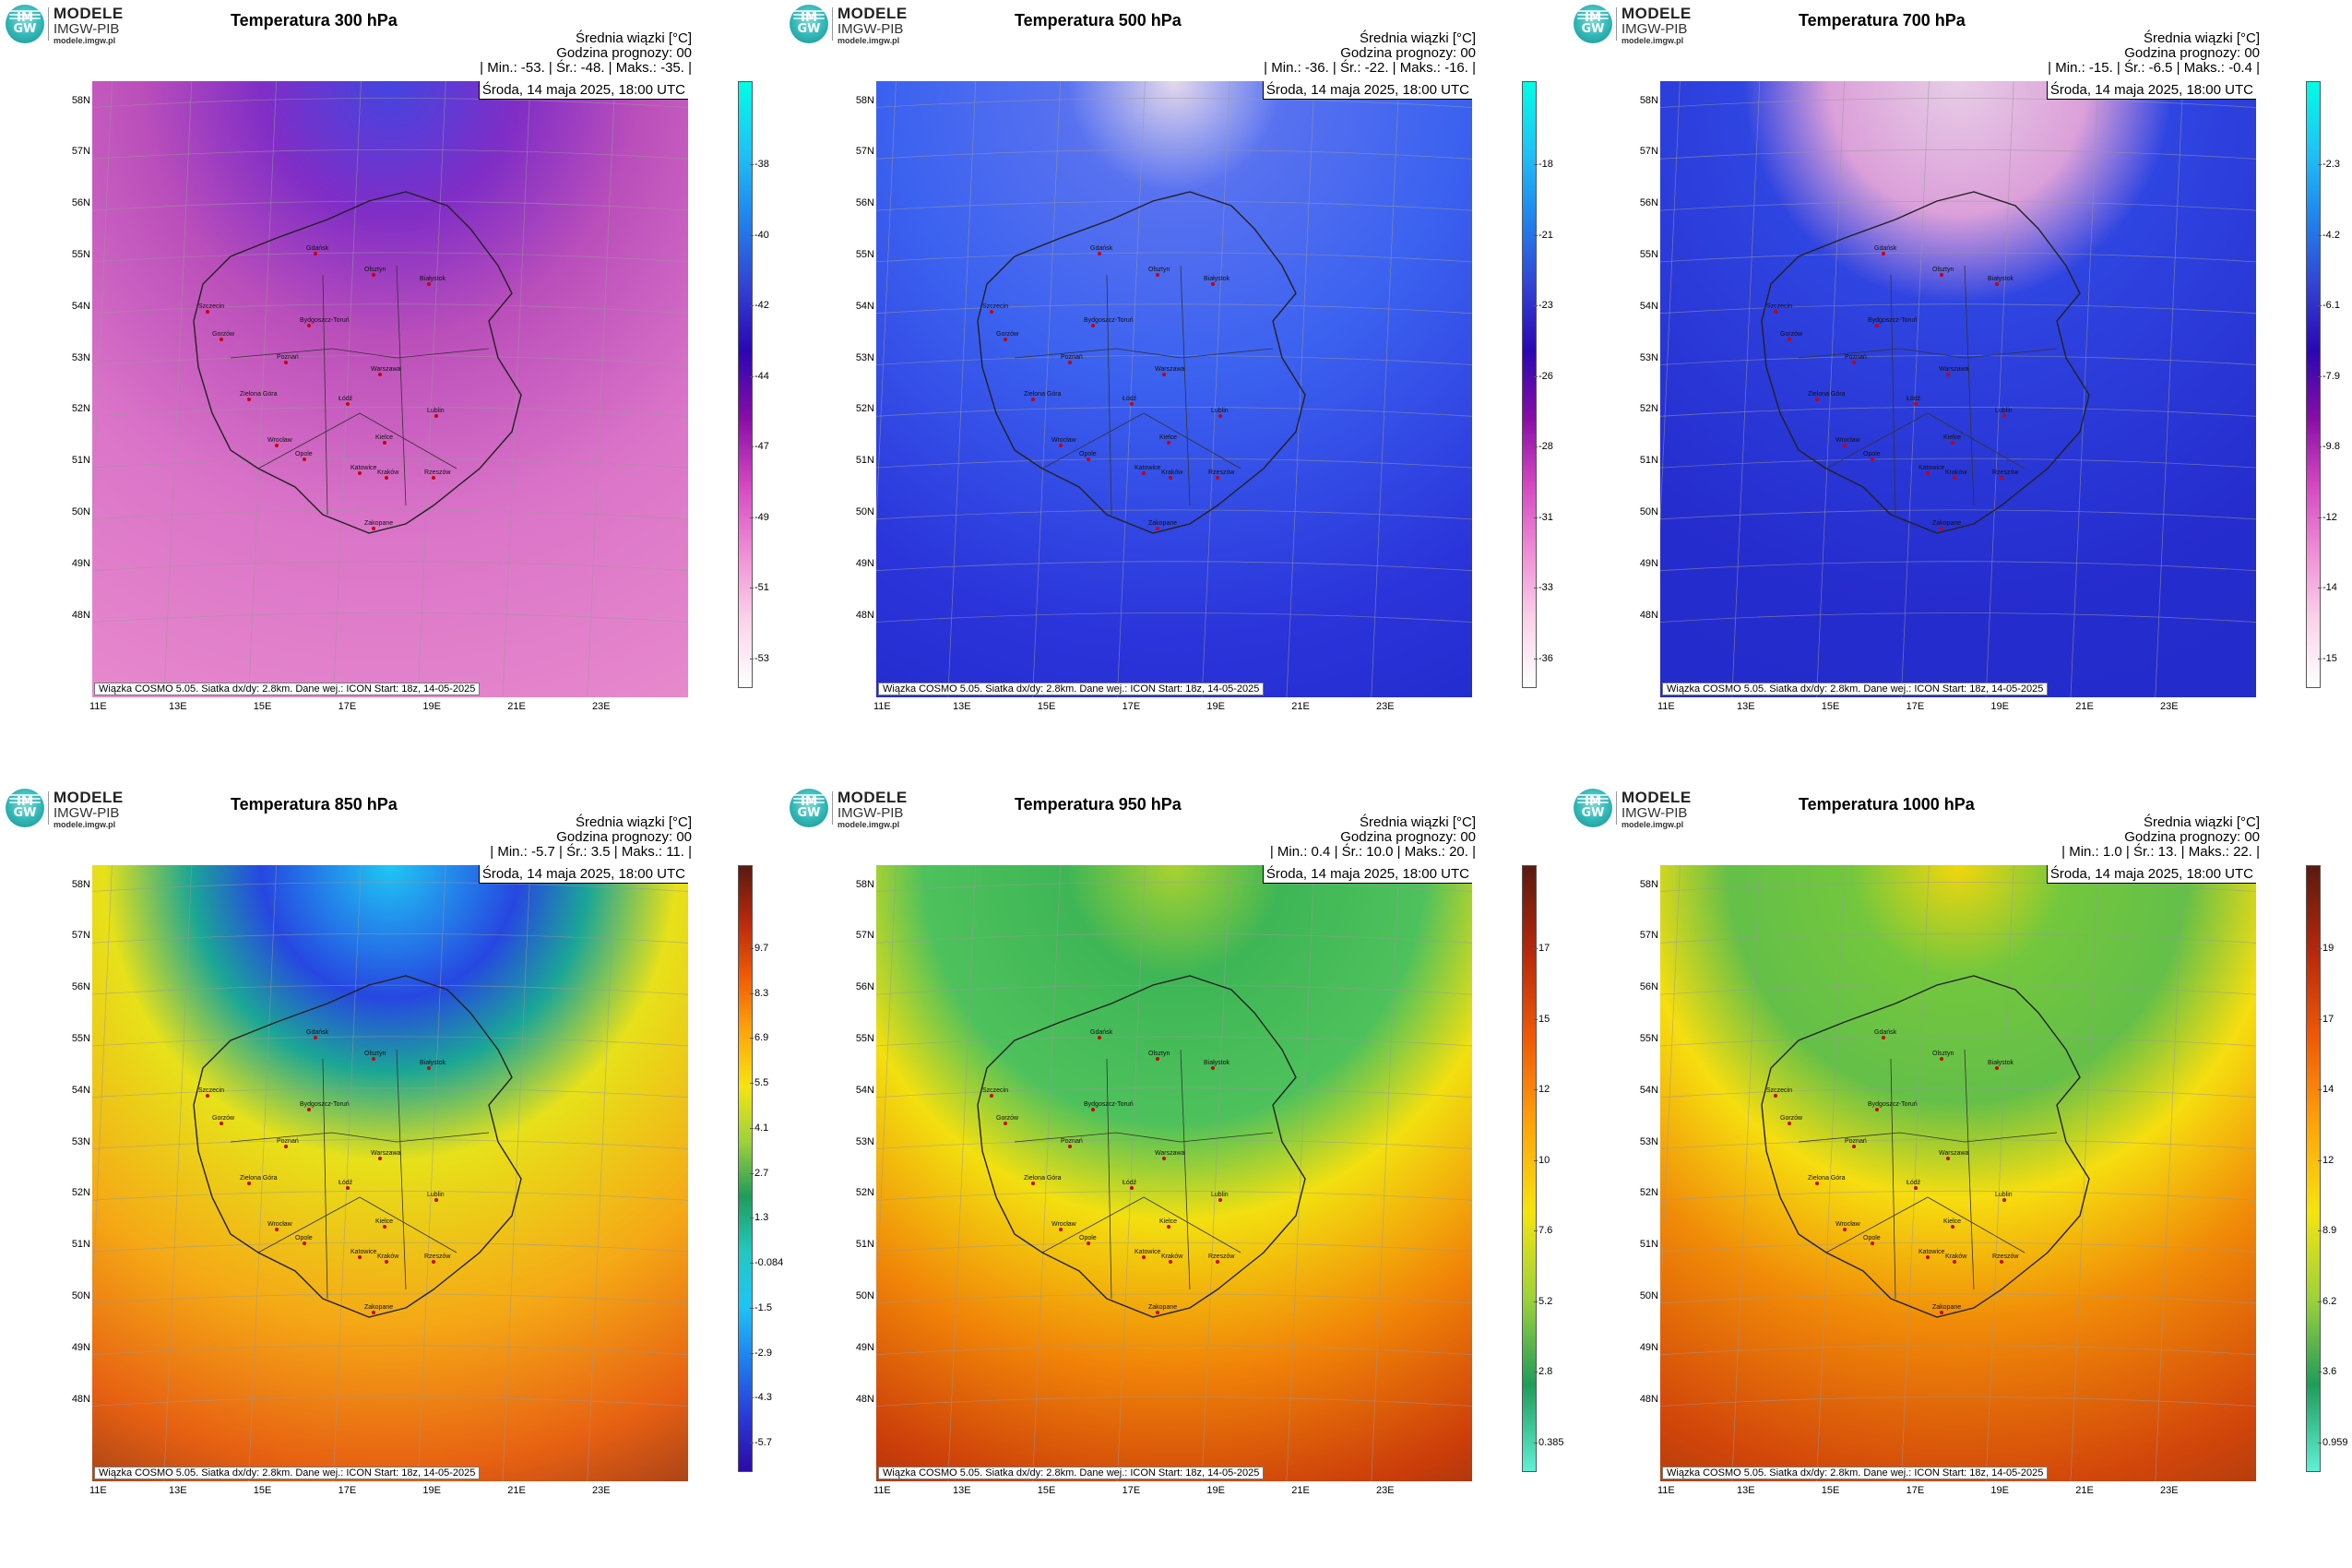 The image size is (2352, 1568). Describe the element at coordinates (995, 306) in the screenshot. I see `city-label: Szczecin` at that location.